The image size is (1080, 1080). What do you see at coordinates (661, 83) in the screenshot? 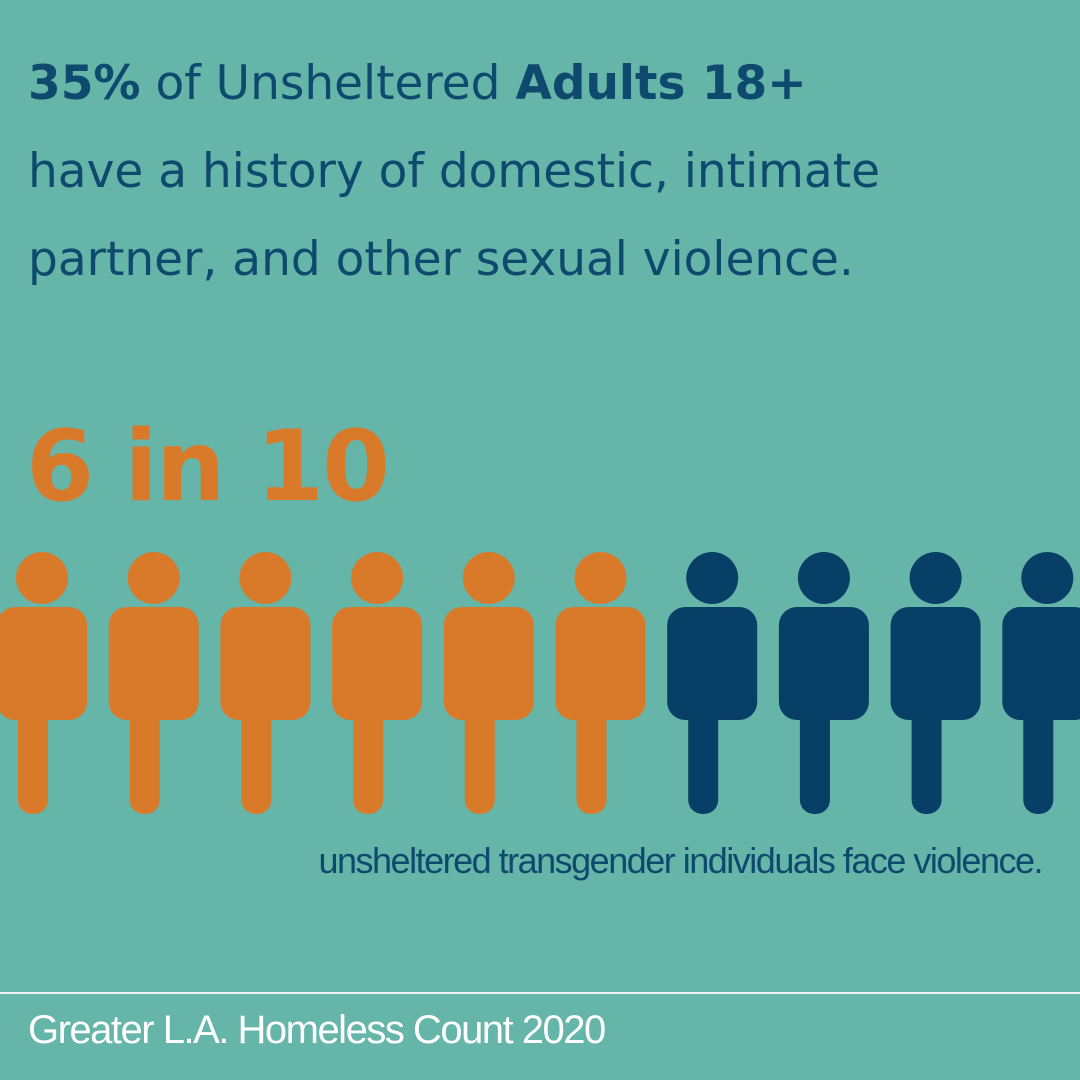
I see `headline-text: Adults 18+` at bounding box center [661, 83].